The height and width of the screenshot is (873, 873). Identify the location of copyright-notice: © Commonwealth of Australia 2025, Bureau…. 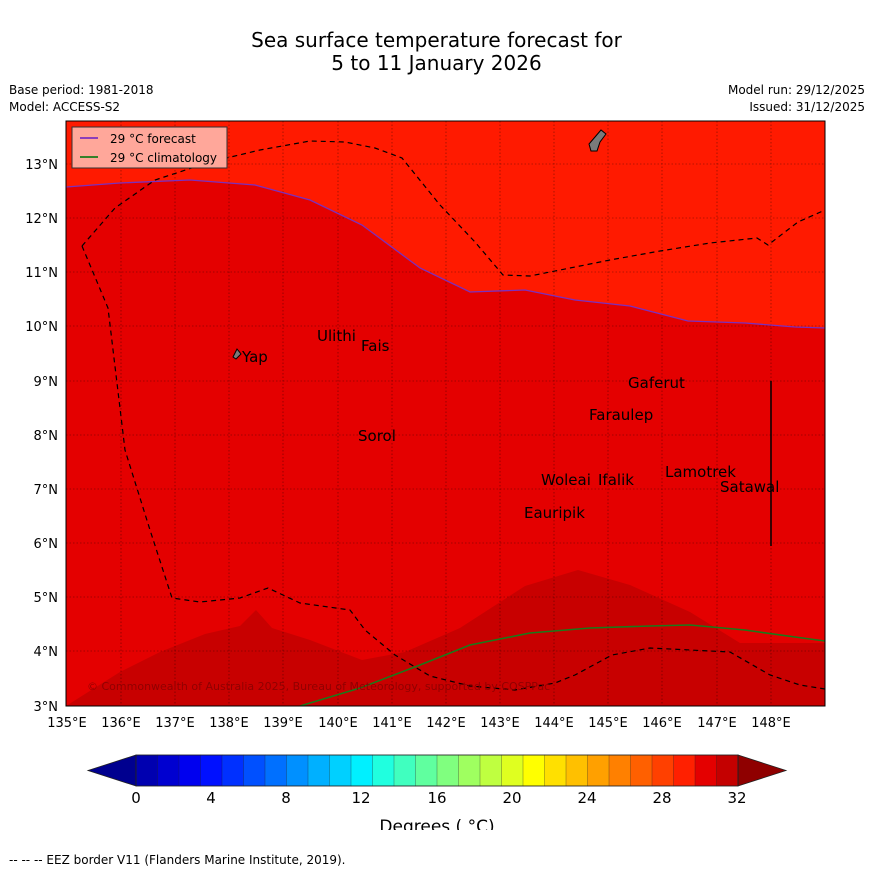
(318, 686).